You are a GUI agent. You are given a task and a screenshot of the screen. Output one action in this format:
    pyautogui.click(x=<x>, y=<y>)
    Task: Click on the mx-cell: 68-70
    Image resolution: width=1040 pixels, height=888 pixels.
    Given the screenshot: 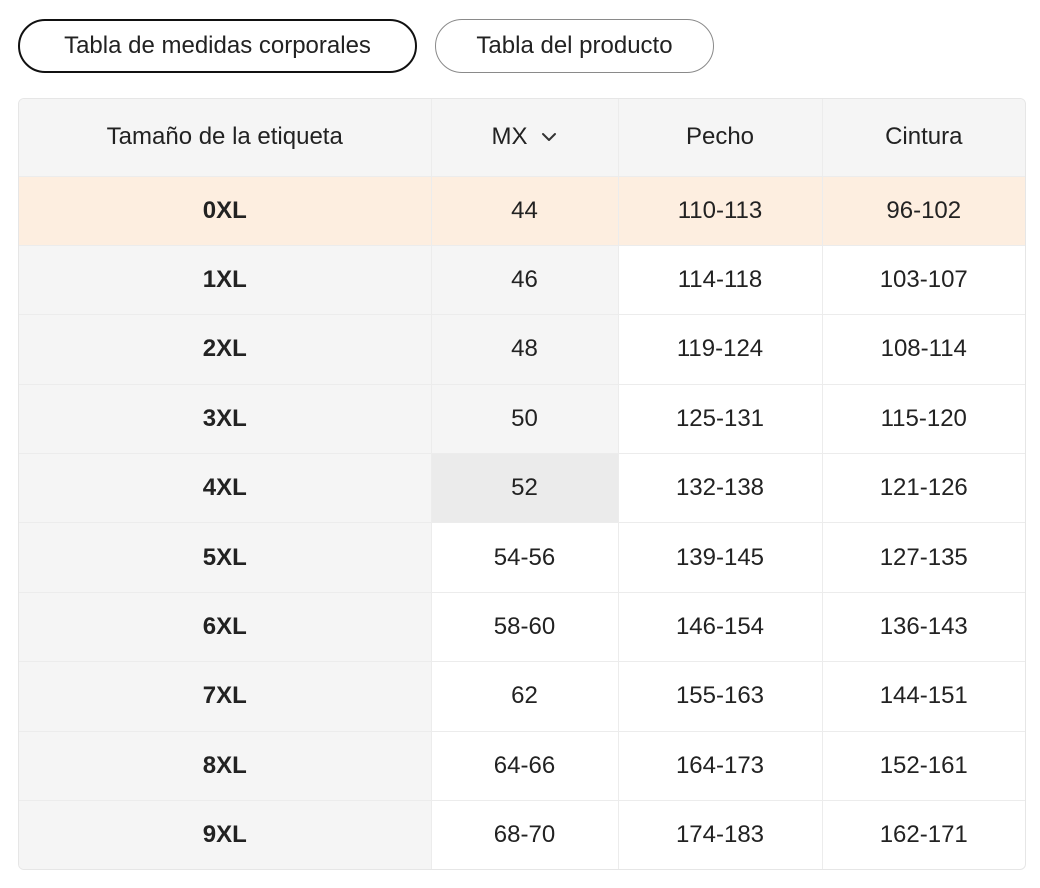 What is the action you would take?
    pyautogui.click(x=525, y=834)
    